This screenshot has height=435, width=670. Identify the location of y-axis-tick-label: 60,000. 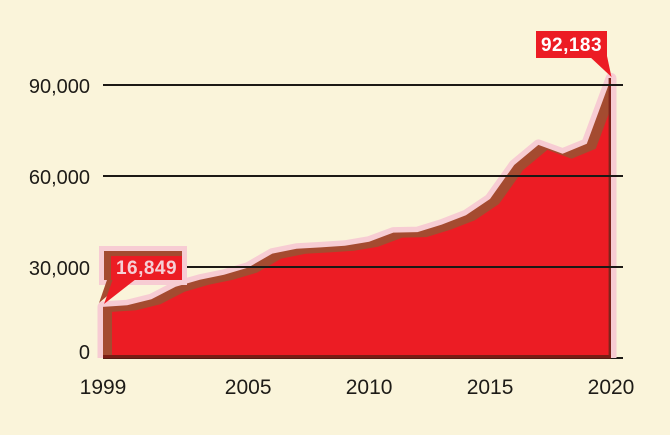
(59, 178).